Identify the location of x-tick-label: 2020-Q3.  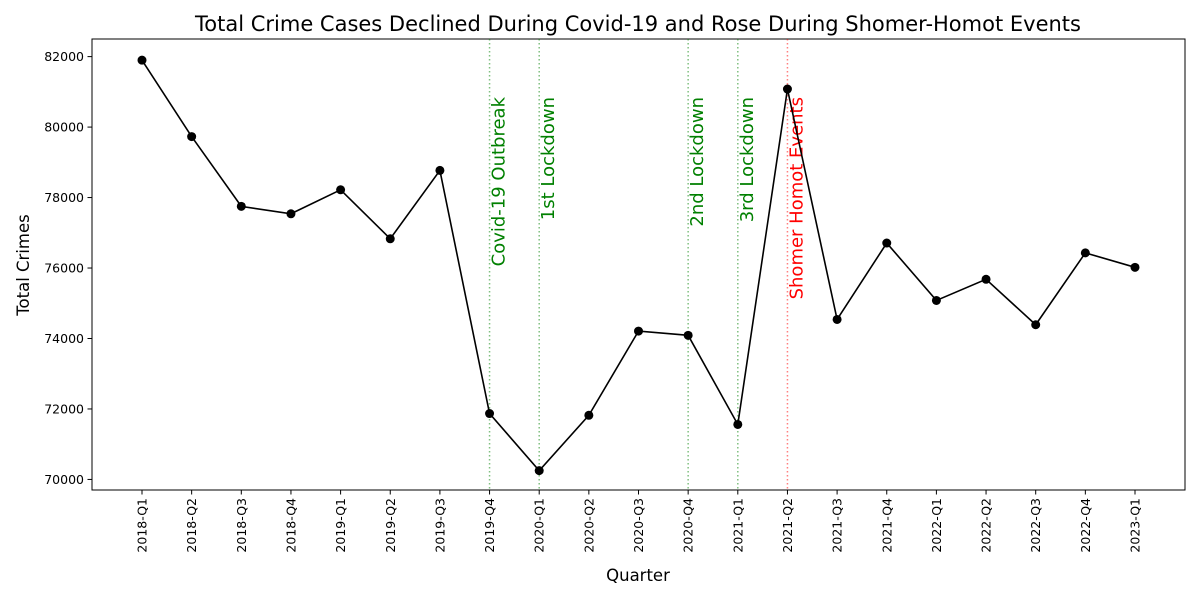
(638, 525).